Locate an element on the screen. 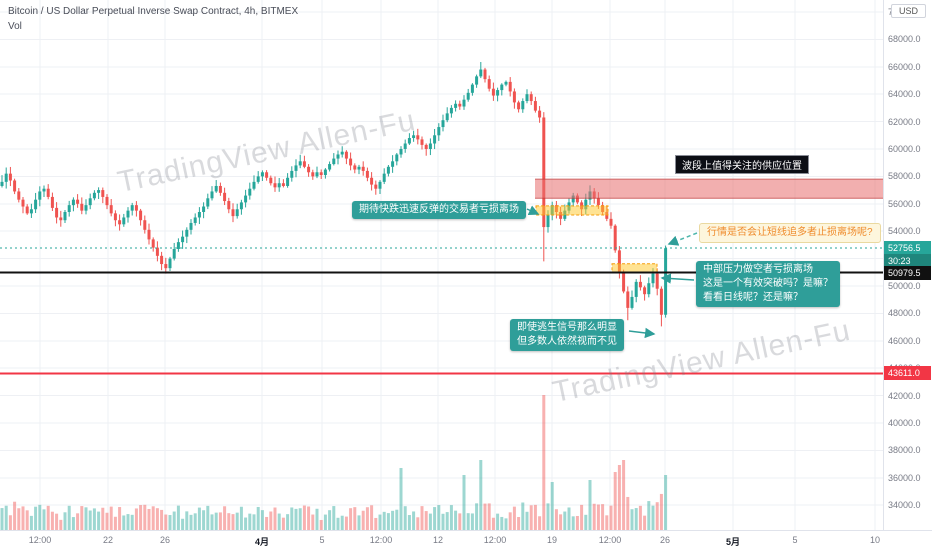  time-axis-label: 19 is located at coordinates (552, 540).